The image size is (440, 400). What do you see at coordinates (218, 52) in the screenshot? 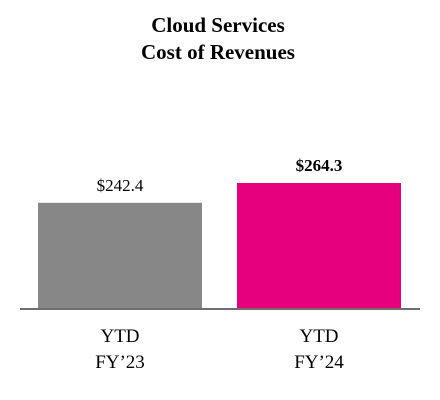
I see `chart-title-line-2: Cost of Revenues` at bounding box center [218, 52].